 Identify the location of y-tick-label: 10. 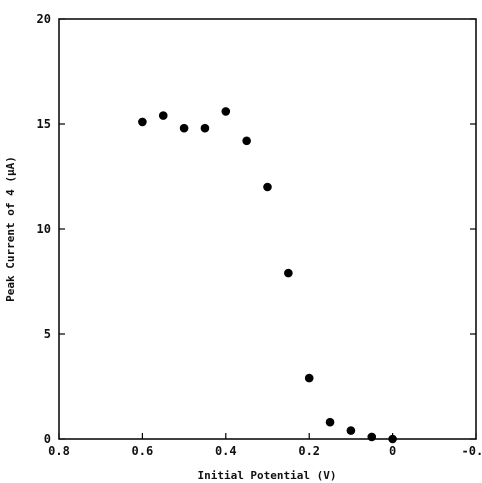
(44, 229).